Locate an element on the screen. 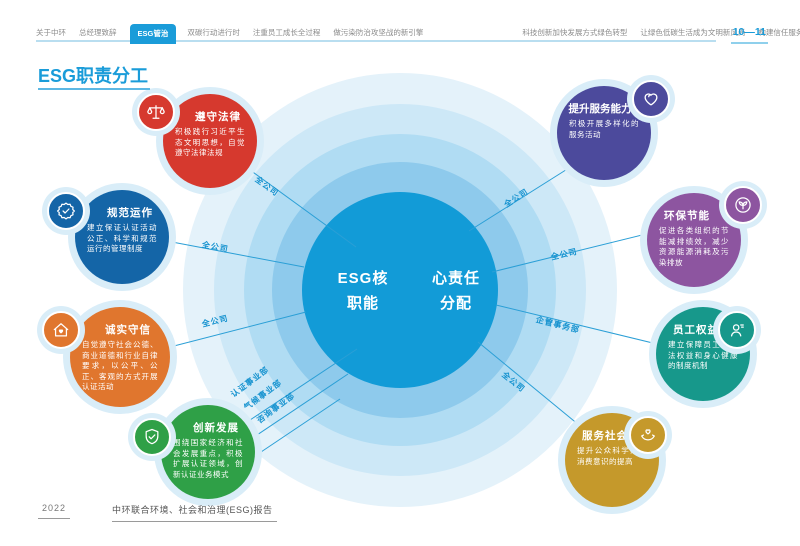 This screenshot has width=800, height=546. nav-underline is located at coordinates (376, 41).